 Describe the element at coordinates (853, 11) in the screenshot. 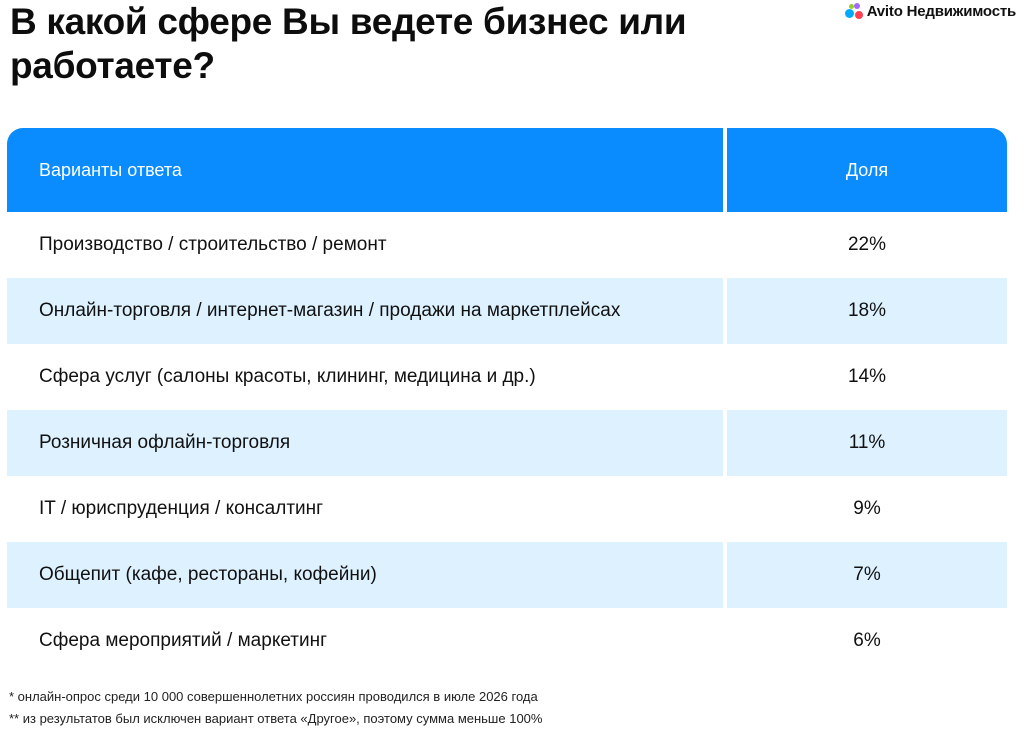

I see `avito-dots-icon` at that location.